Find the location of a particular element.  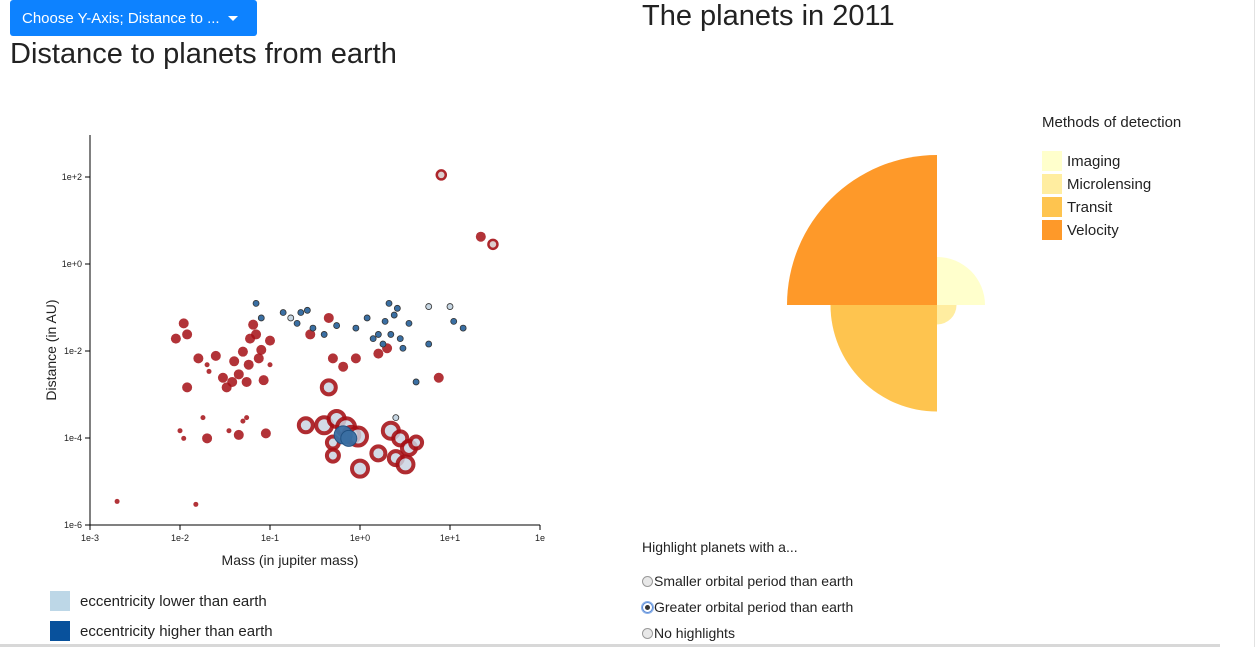

pie-slice-microlensing is located at coordinates (947, 315).